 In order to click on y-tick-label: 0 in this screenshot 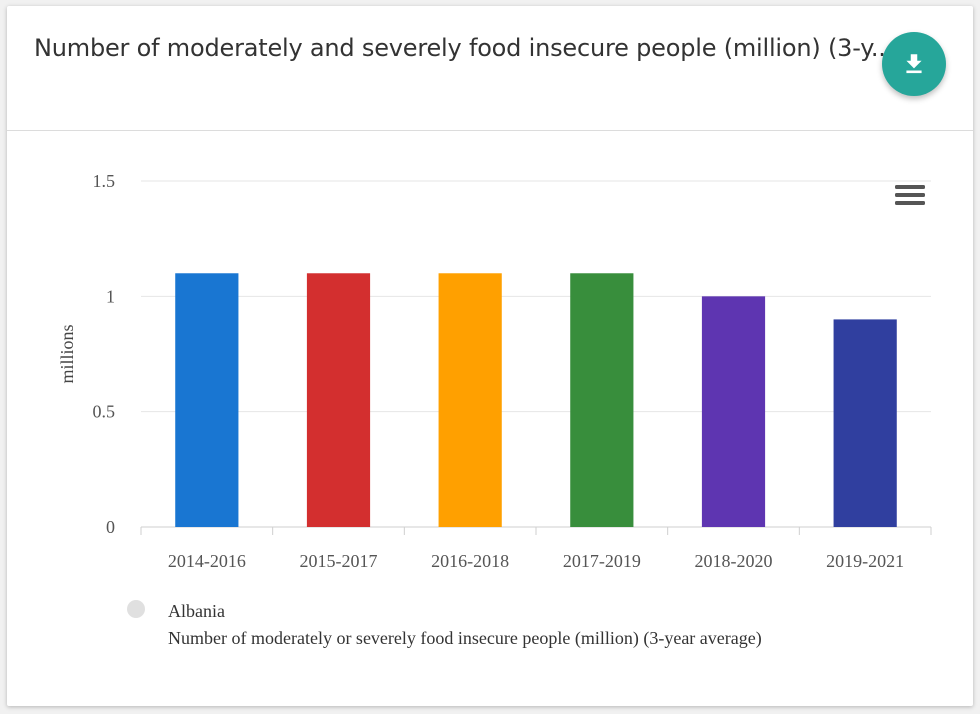, I will do `click(110, 527)`.